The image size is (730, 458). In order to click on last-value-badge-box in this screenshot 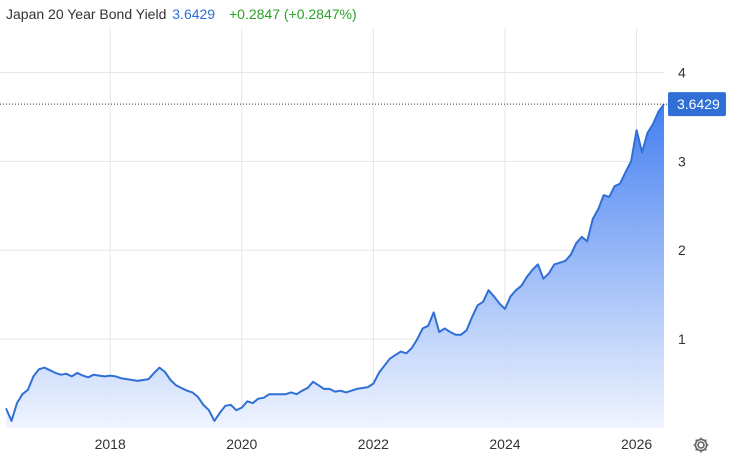, I will do `click(697, 104)`.